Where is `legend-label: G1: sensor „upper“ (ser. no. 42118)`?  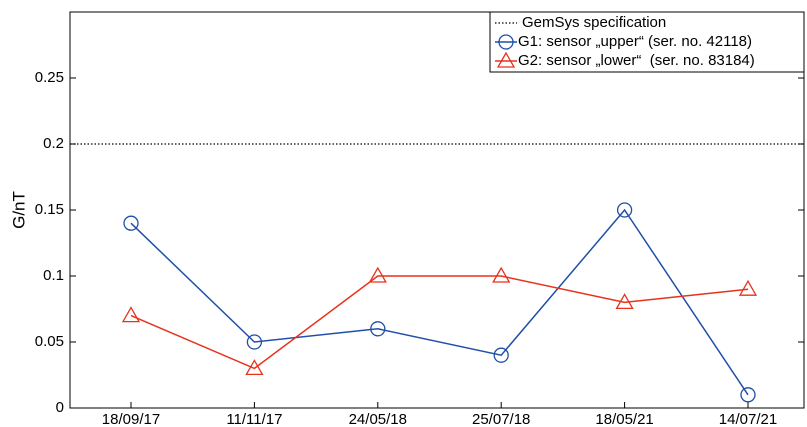 legend-label: G1: sensor „upper“ (ser. no. 42118) is located at coordinates (635, 41).